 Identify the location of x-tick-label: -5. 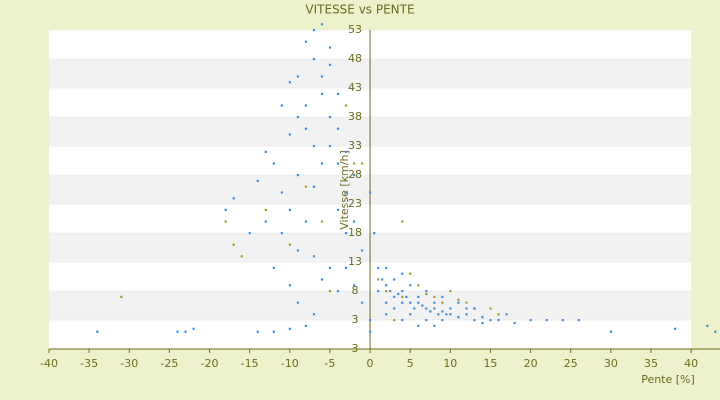
(329, 363).